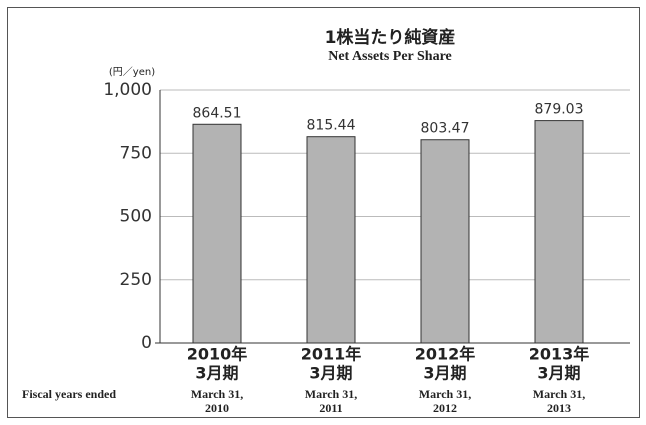 The width and height of the screenshot is (646, 425). I want to click on x-tick-label: 2011年, so click(331, 354).